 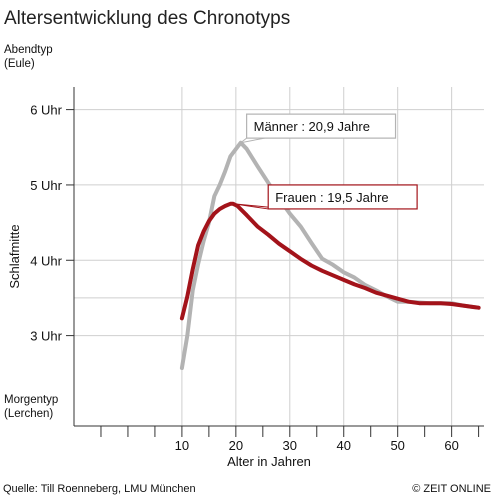 What do you see at coordinates (19, 64) in the screenshot?
I see `y-top-label: (Eule)` at bounding box center [19, 64].